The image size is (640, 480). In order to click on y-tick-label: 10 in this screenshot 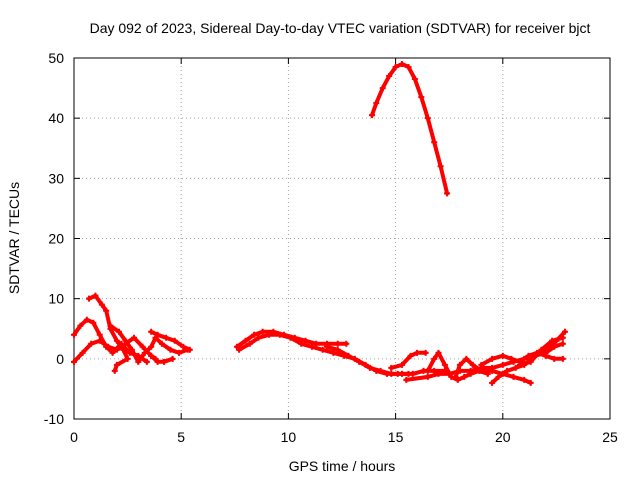, I will do `click(56, 299)`.